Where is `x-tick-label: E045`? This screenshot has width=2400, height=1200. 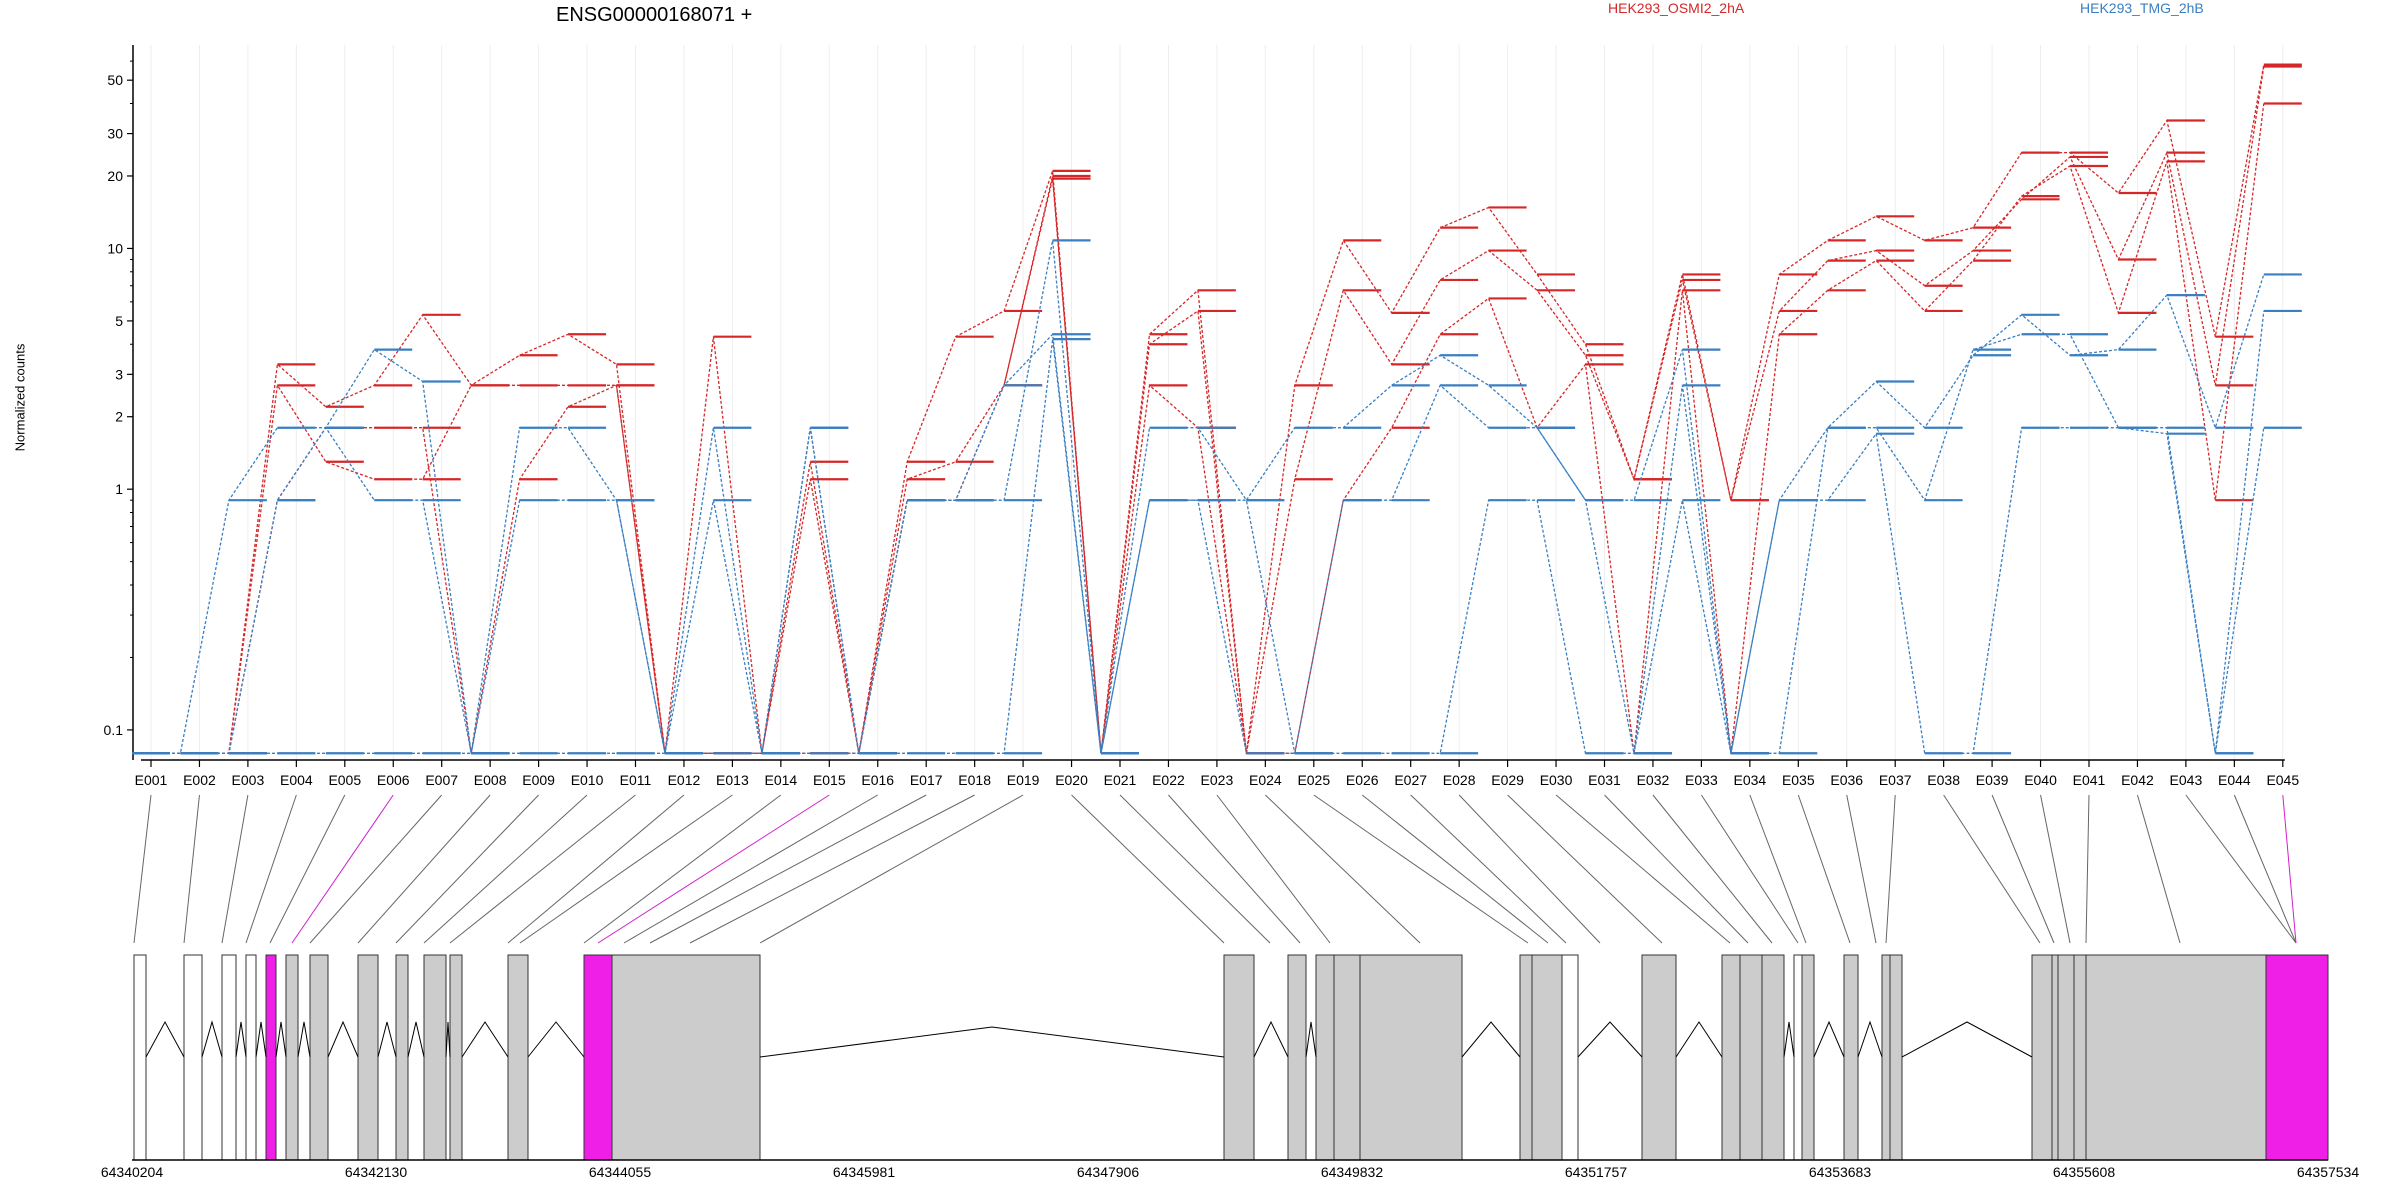 x-tick-label: E045 is located at coordinates (2282, 780).